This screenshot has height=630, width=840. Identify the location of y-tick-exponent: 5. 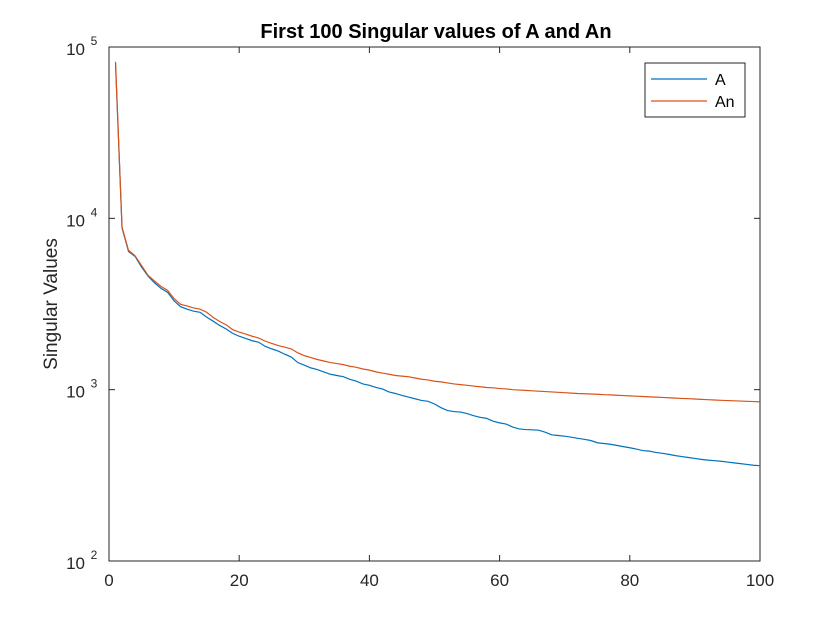
(94, 41).